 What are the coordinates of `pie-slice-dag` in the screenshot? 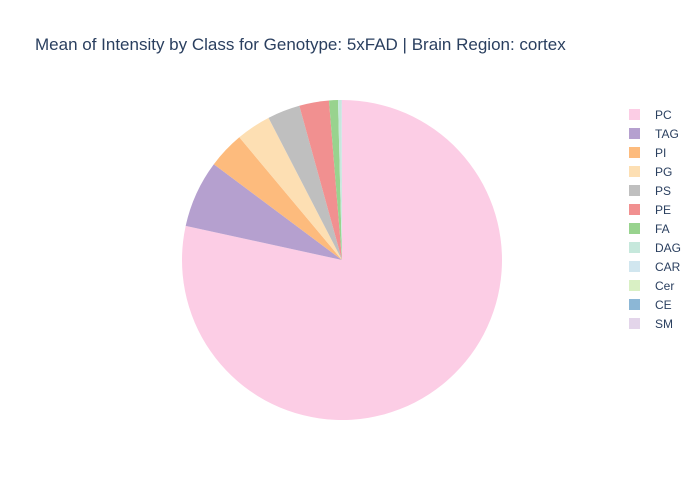 It's located at (339, 180).